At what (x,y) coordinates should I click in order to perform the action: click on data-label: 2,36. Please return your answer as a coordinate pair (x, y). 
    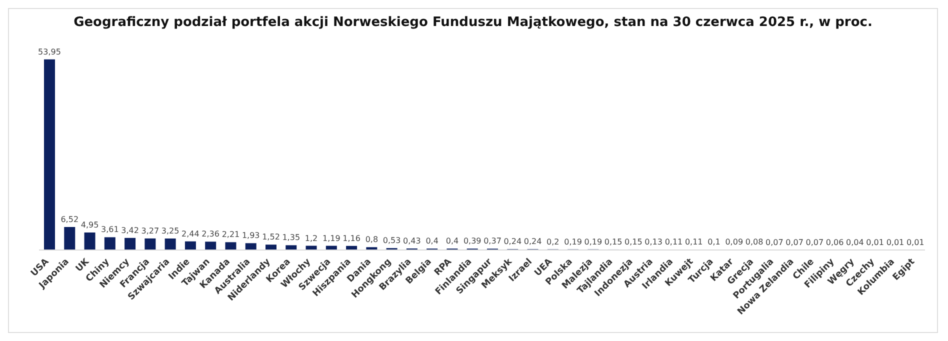
    Looking at the image, I should click on (211, 234).